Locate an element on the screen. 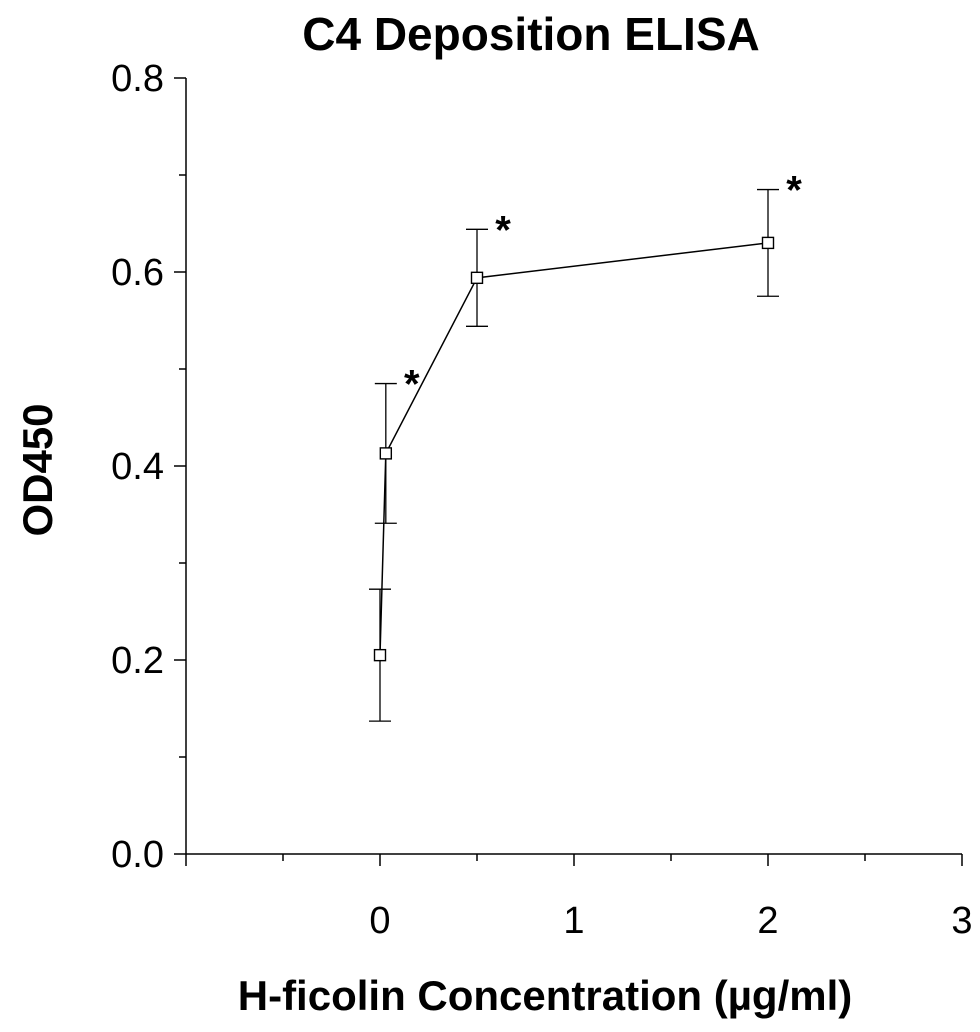  y-tick-label: 0.2 is located at coordinates (137, 661).